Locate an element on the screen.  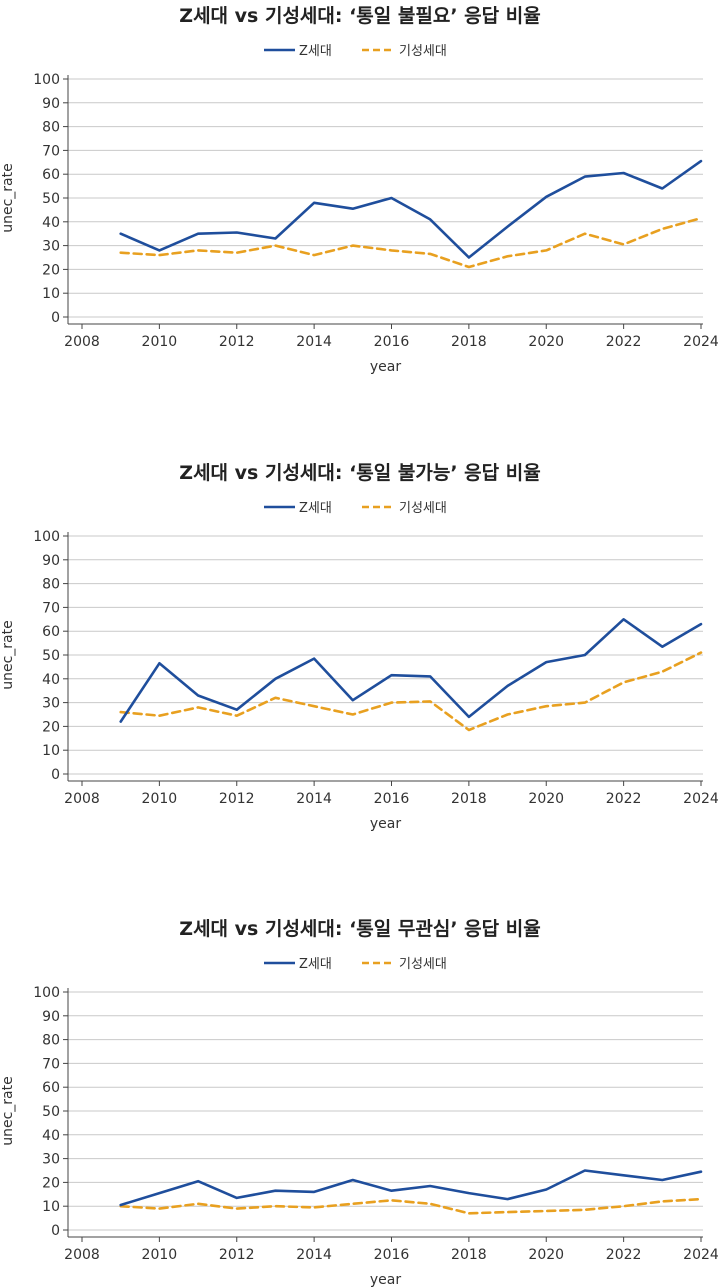
chart-title: Z세대 vs 기성세대: ‘통일 불필요’ 응답 비율 is located at coordinates (359, 16).